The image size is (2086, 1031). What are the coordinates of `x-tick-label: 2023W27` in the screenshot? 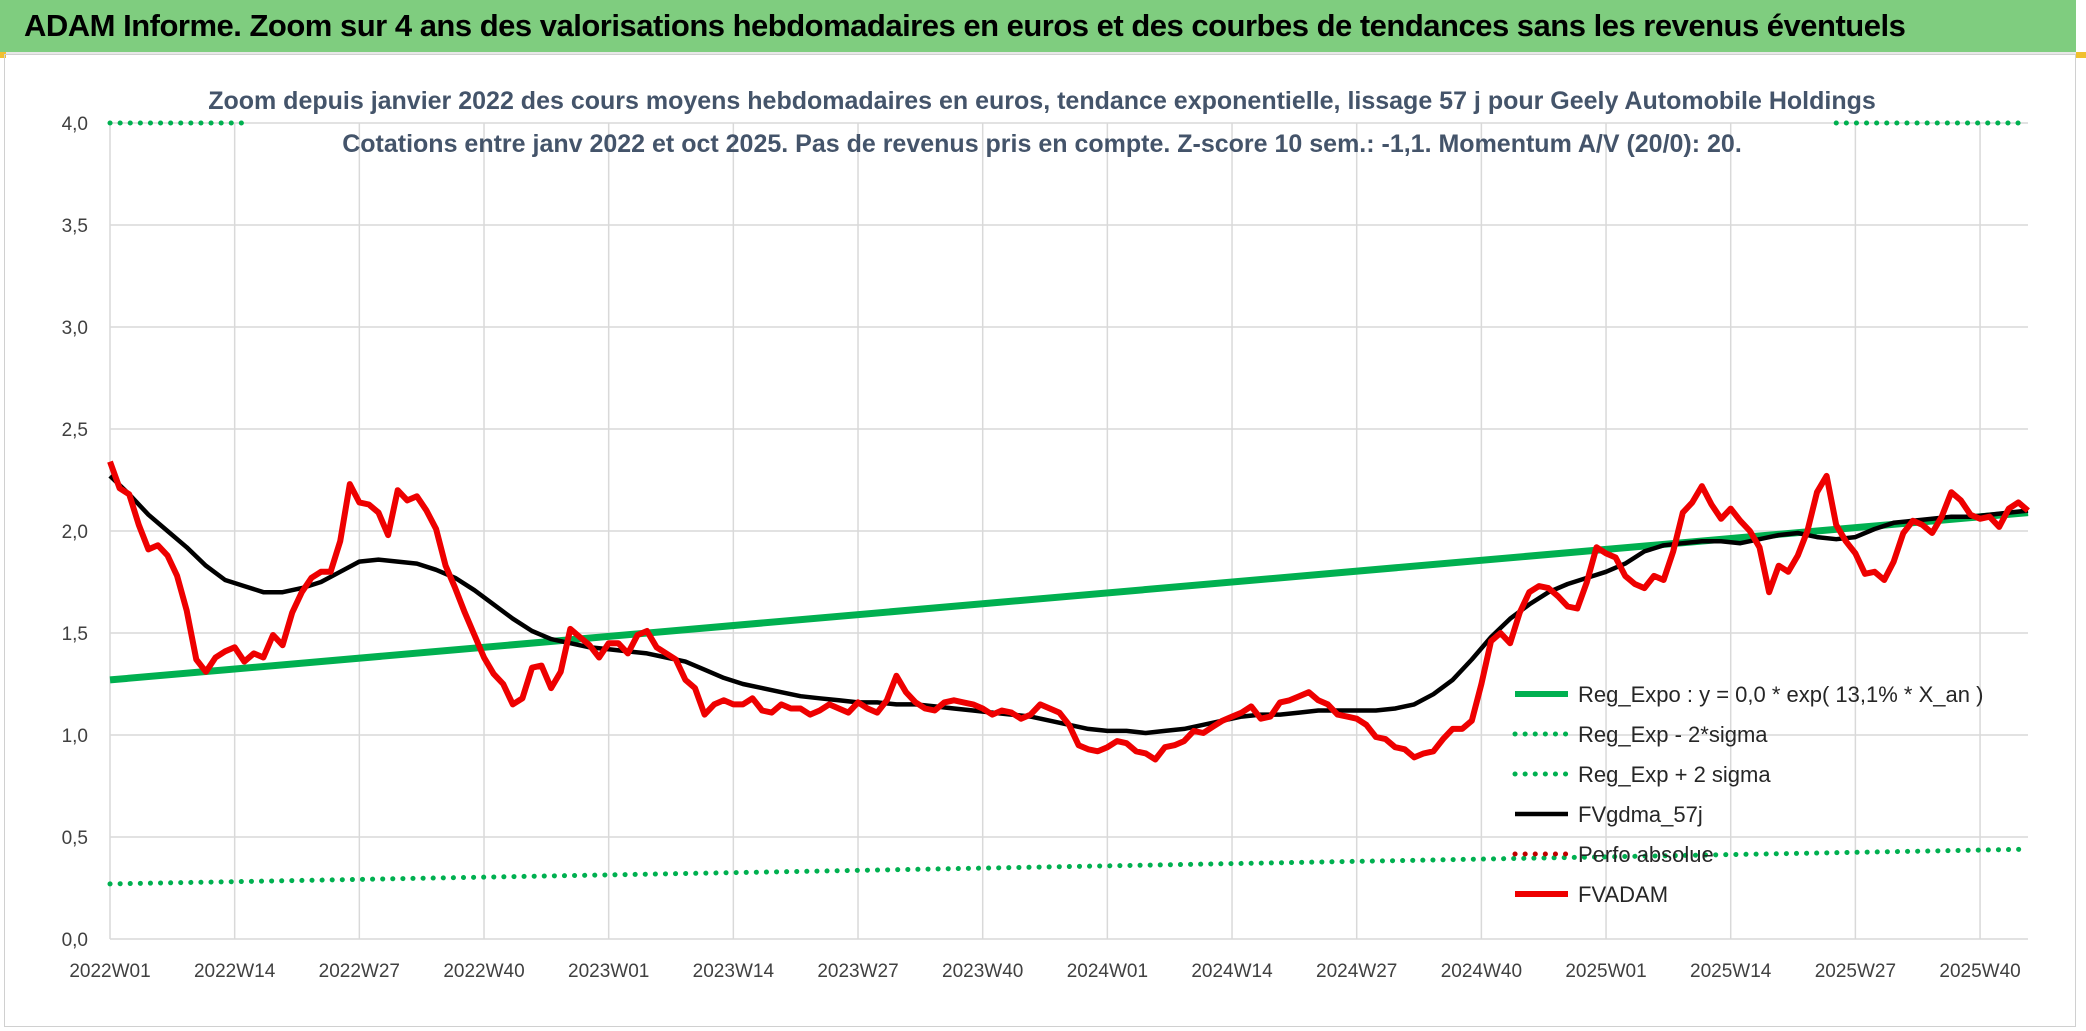 It's located at (857, 971).